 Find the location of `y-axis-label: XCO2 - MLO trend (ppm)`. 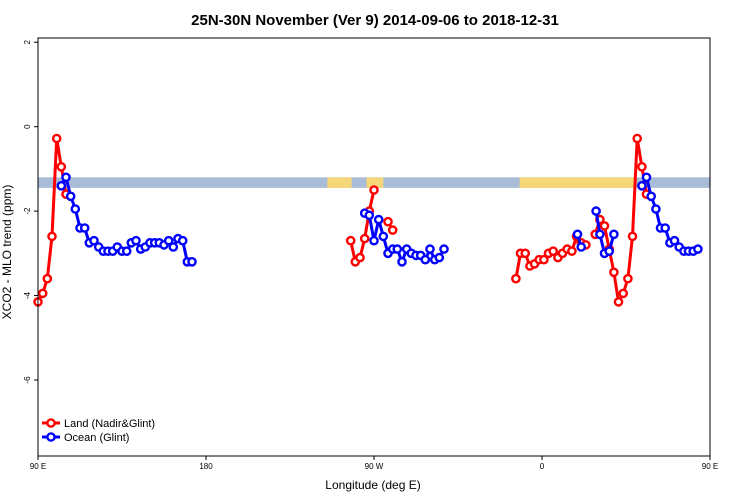

y-axis-label: XCO2 - MLO trend (ppm) is located at coordinates (7, 252).